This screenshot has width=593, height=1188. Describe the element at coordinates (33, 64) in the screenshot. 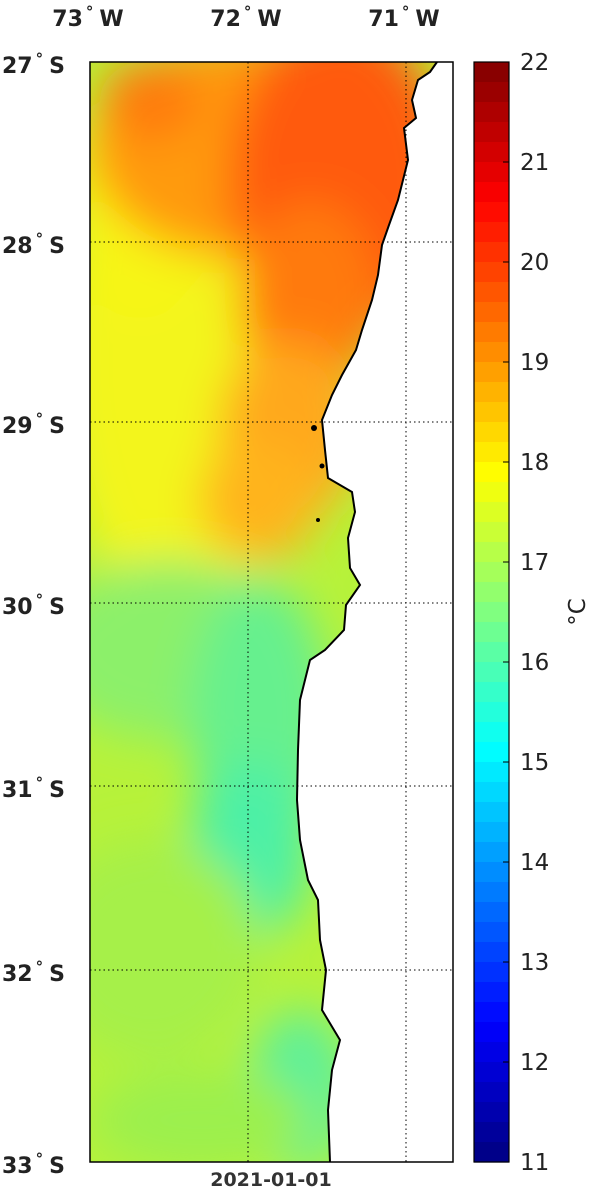

I see `latitude-tick-label: 27 ° S` at that location.